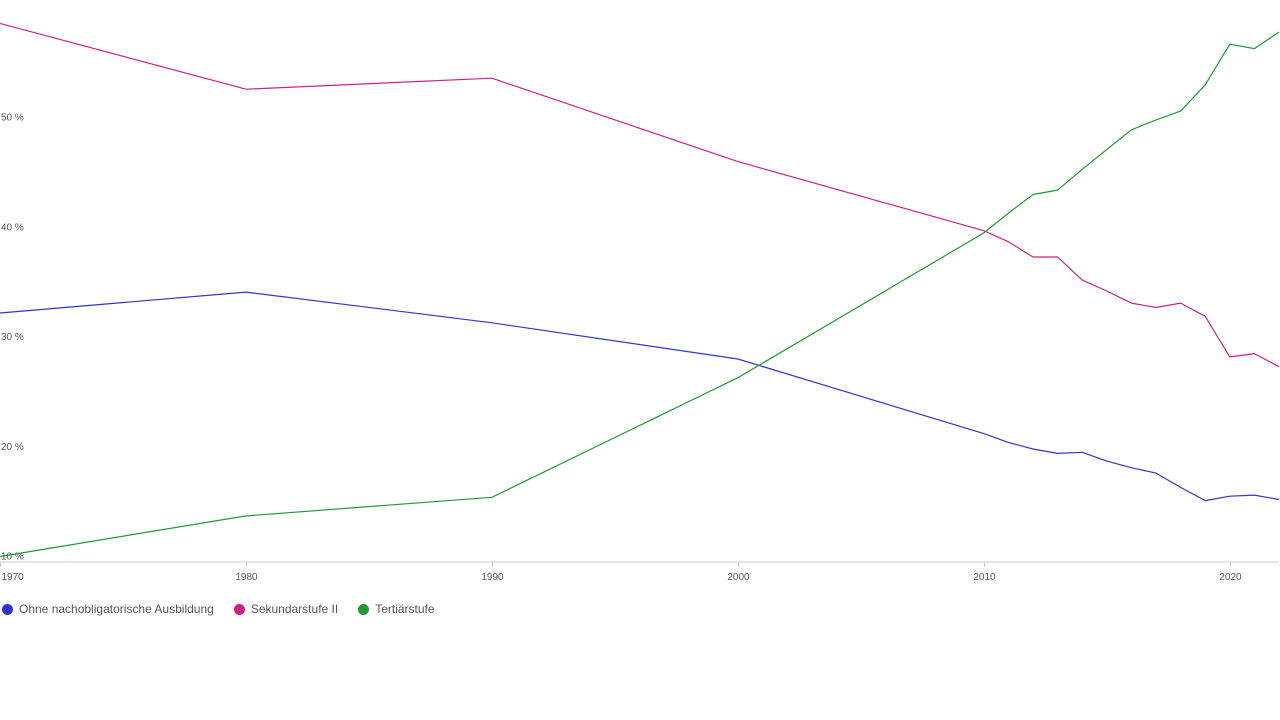 This screenshot has width=1280, height=720. What do you see at coordinates (492, 577) in the screenshot?
I see `x-tick-label: 1990` at bounding box center [492, 577].